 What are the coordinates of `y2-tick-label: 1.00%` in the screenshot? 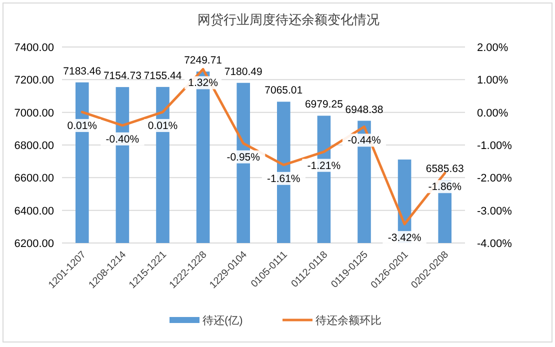 It's located at (492, 80).